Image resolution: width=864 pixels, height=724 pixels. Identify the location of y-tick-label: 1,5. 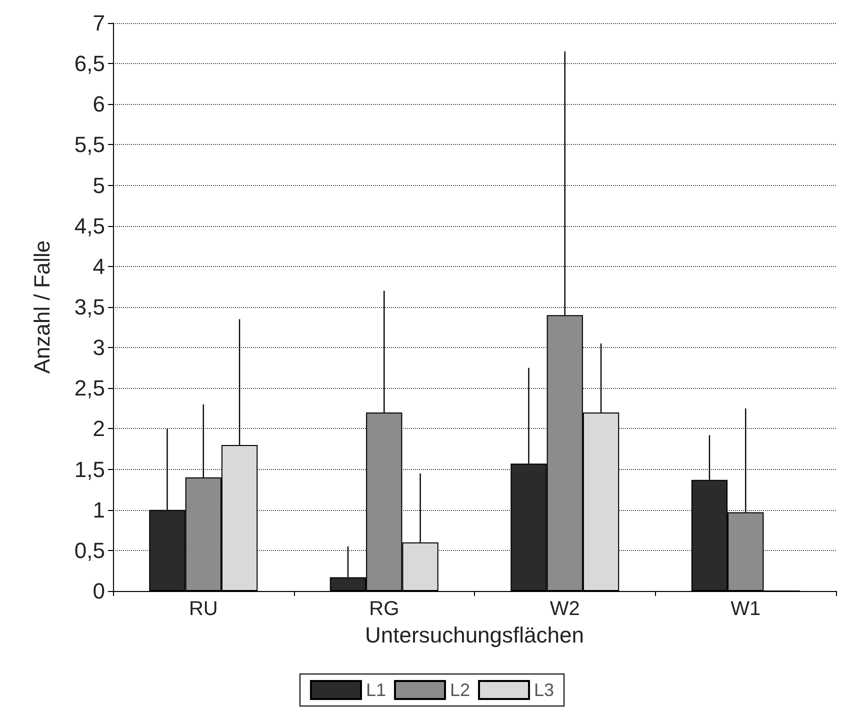
(89, 469).